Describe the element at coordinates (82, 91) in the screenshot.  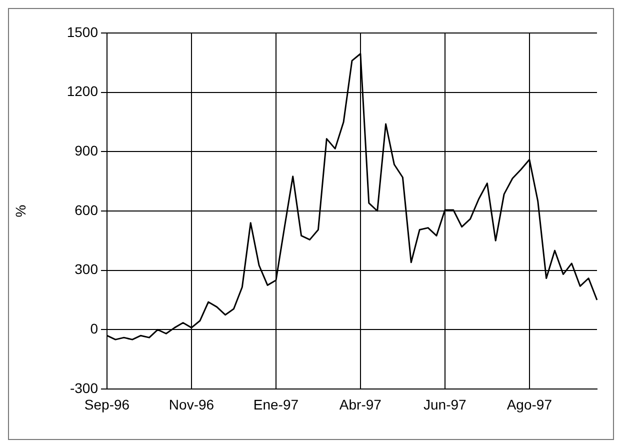
I see `y-tick-label: 1200` at that location.